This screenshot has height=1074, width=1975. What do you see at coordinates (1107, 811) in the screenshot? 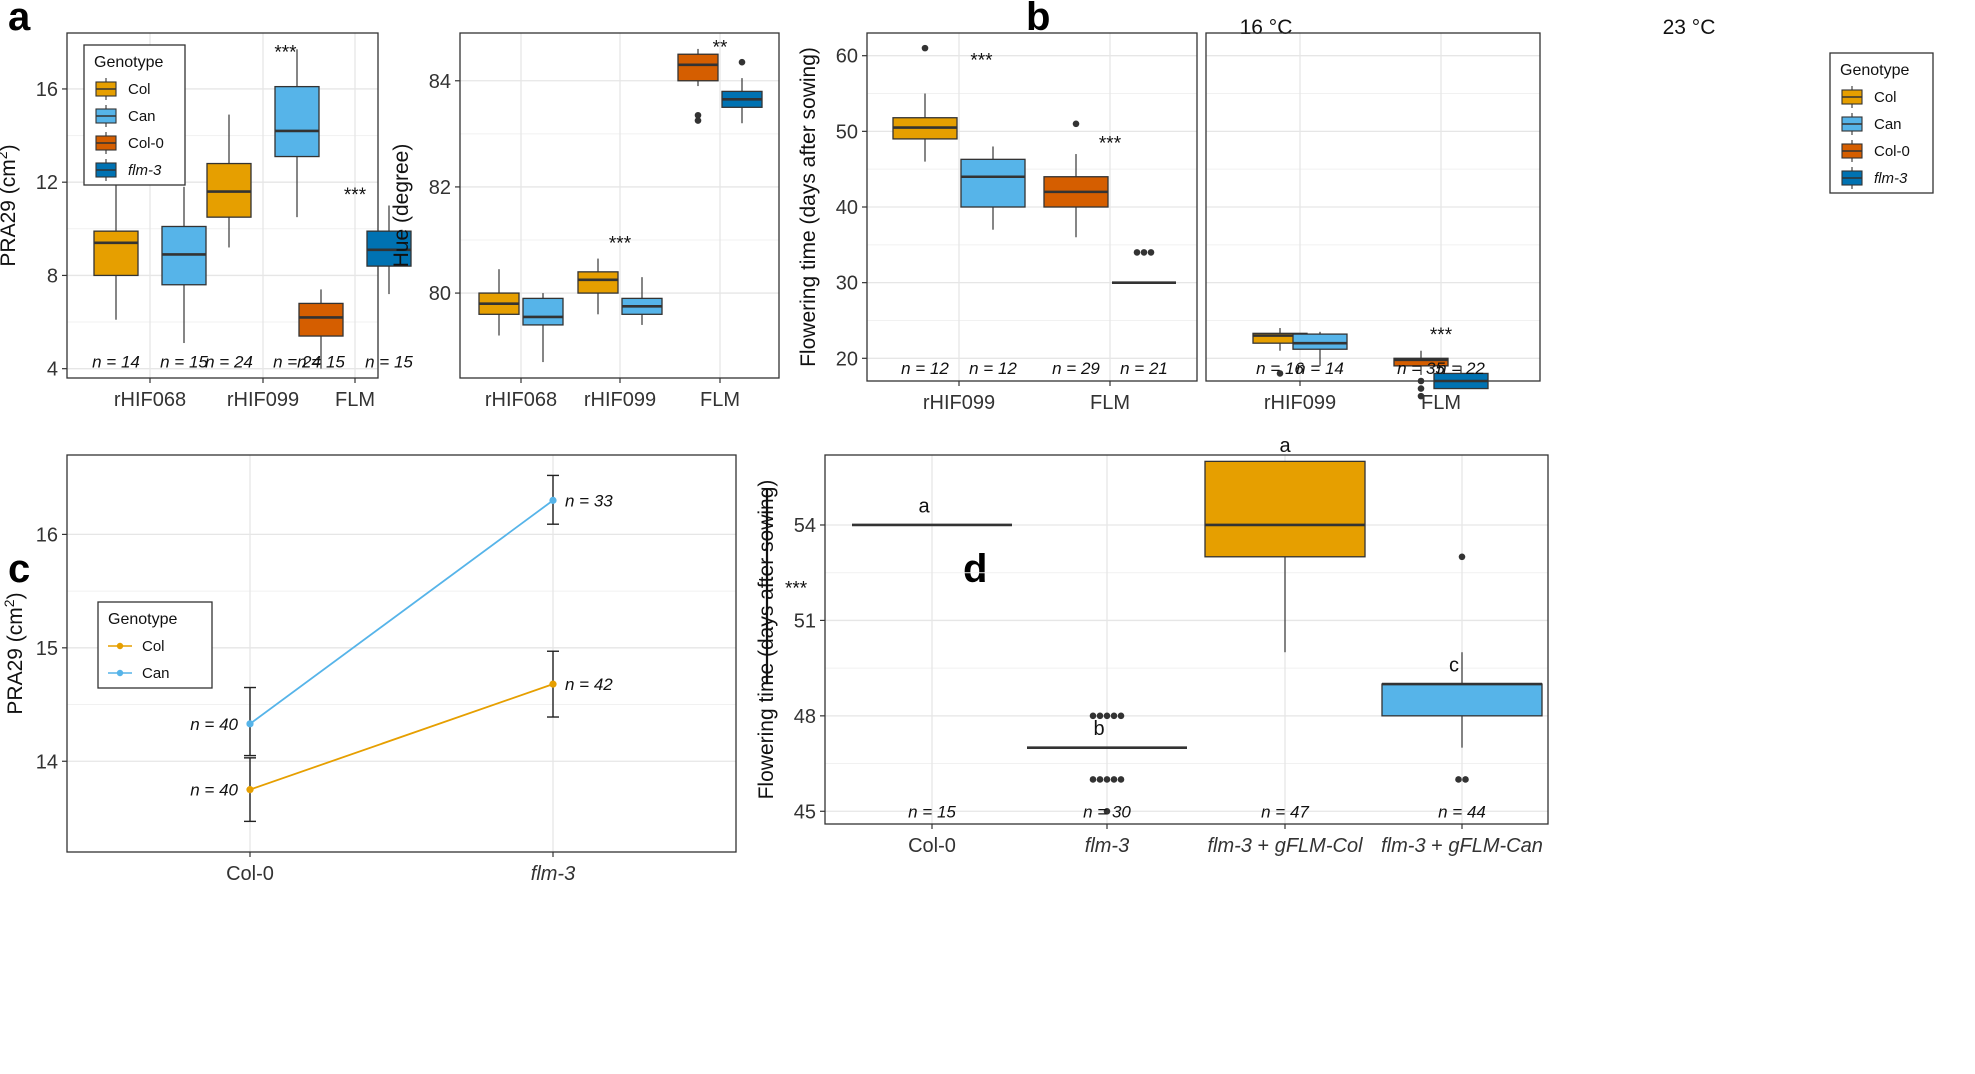
I see `n-label: n = 30` at bounding box center [1107, 811].